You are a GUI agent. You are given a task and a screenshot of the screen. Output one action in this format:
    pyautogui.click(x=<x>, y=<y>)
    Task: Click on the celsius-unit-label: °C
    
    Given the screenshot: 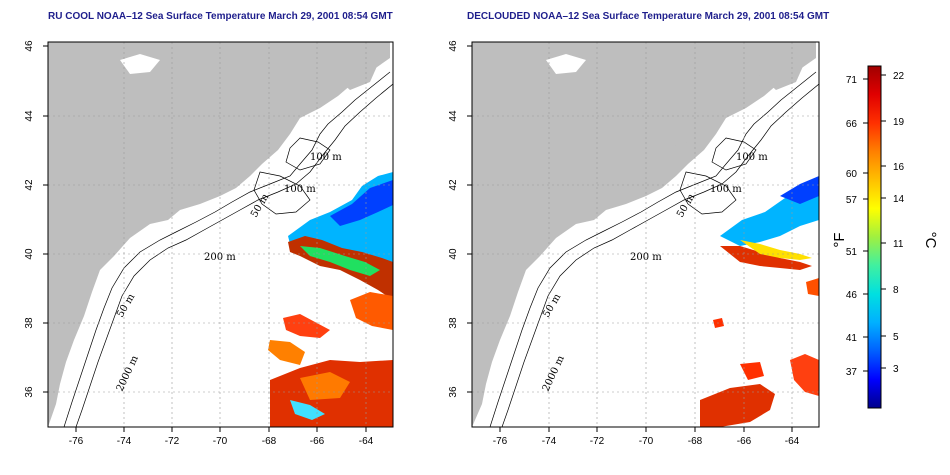 What is the action you would take?
    pyautogui.click(x=930, y=240)
    